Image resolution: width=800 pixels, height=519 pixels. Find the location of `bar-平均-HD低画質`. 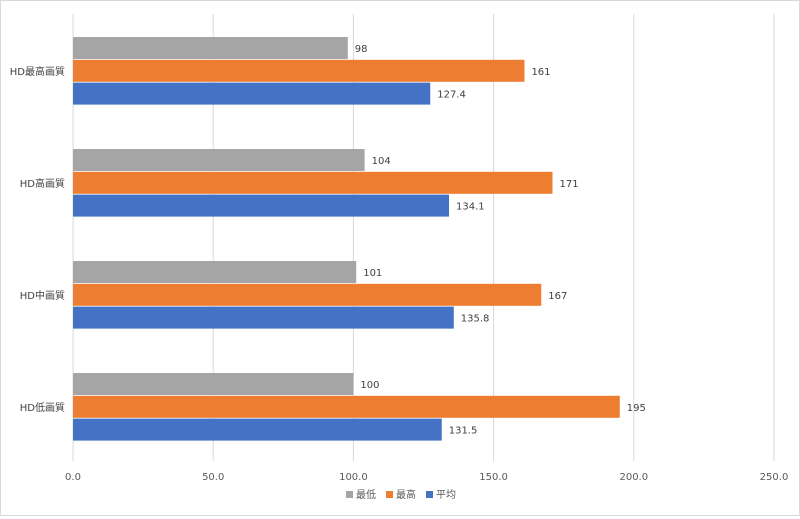

bar-平均-HD低画質 is located at coordinates (257, 429).